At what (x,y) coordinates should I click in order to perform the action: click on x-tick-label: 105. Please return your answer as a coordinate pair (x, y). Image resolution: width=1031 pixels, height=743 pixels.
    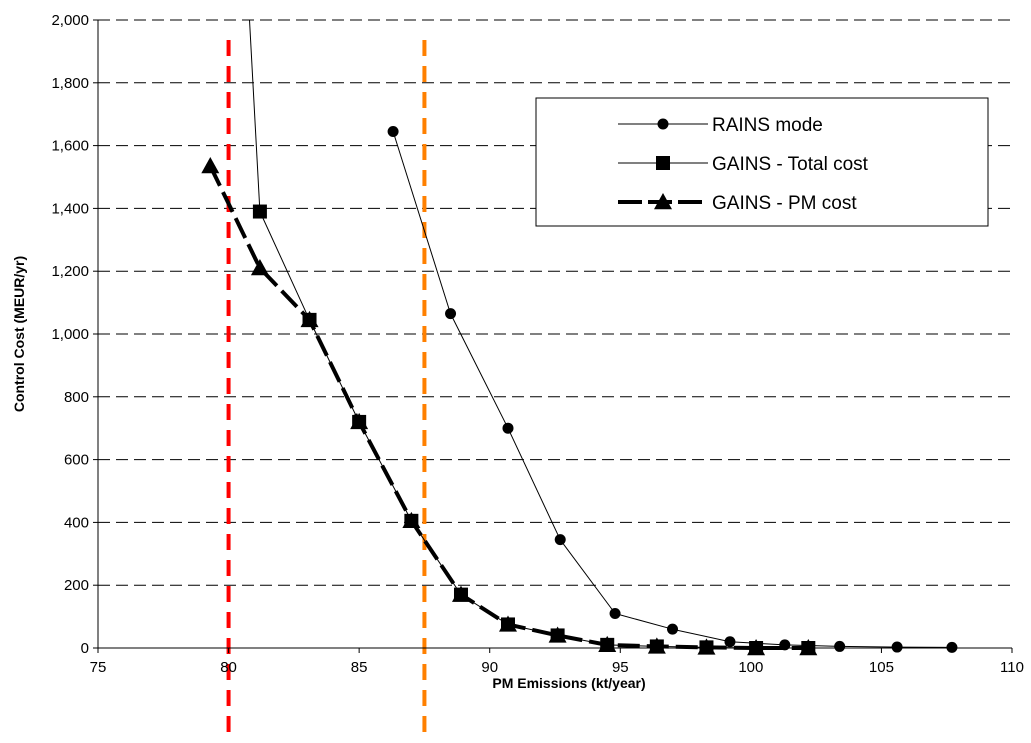
    Looking at the image, I should click on (881, 667).